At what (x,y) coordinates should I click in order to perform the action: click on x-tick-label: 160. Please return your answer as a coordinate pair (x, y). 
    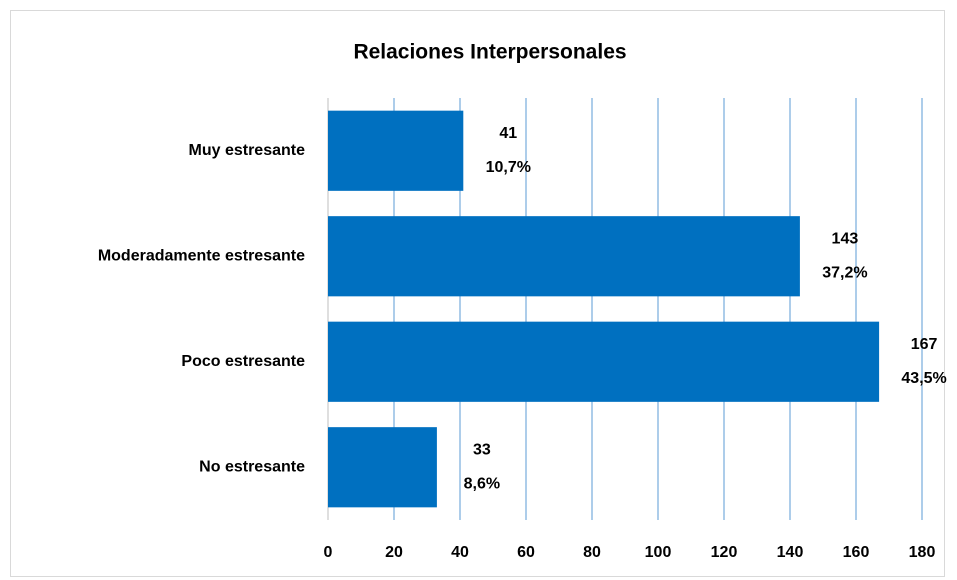
    Looking at the image, I should click on (856, 552).